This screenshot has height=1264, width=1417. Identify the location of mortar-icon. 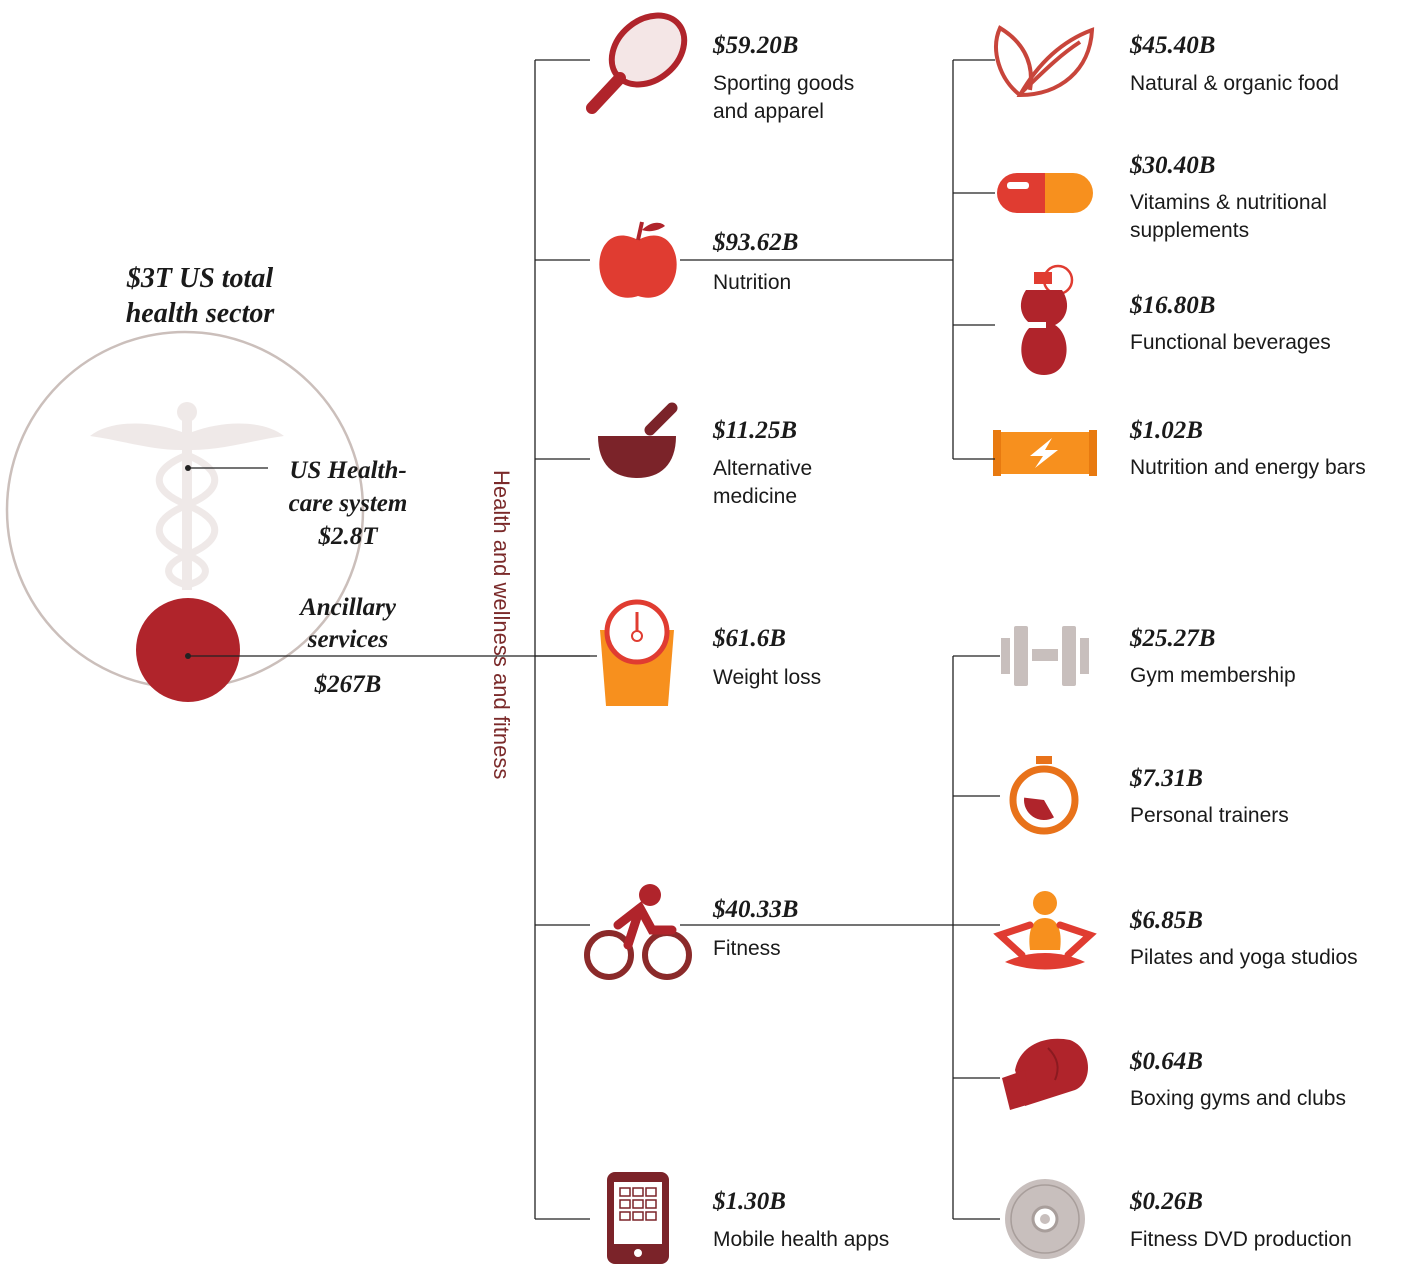
(638, 440).